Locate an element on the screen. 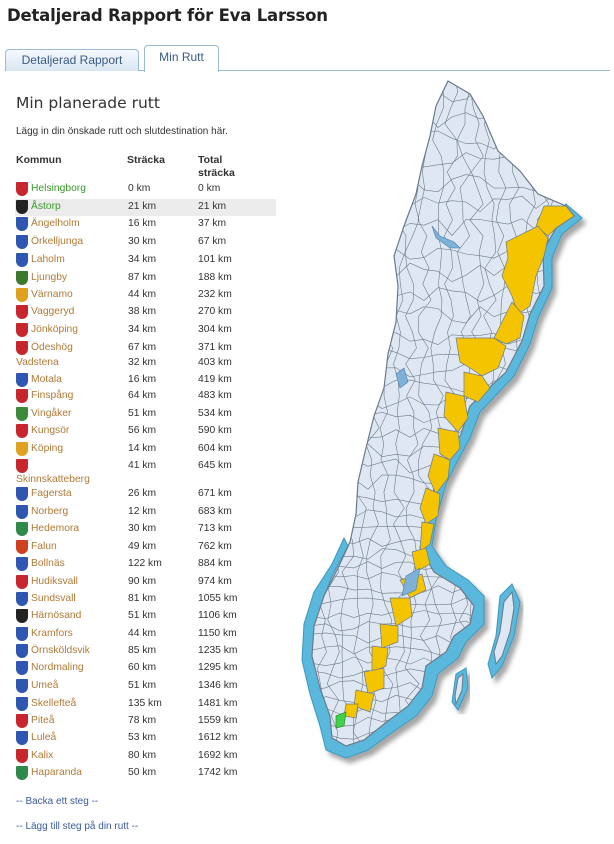 The height and width of the screenshot is (844, 614). municipality-link: Finspång is located at coordinates (52, 395).